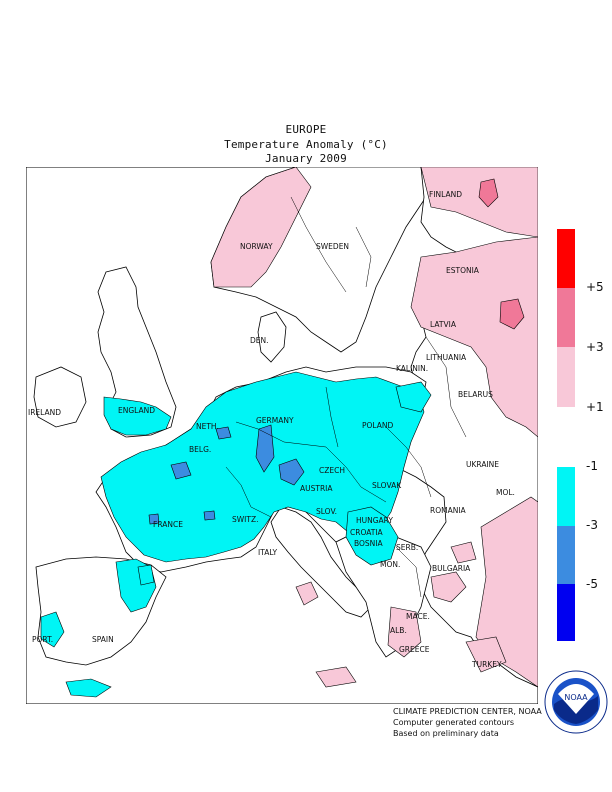 Image resolution: width=612 pixels, height=792 pixels. What do you see at coordinates (475, 394) in the screenshot?
I see `label-belarus: BELARUS` at bounding box center [475, 394].